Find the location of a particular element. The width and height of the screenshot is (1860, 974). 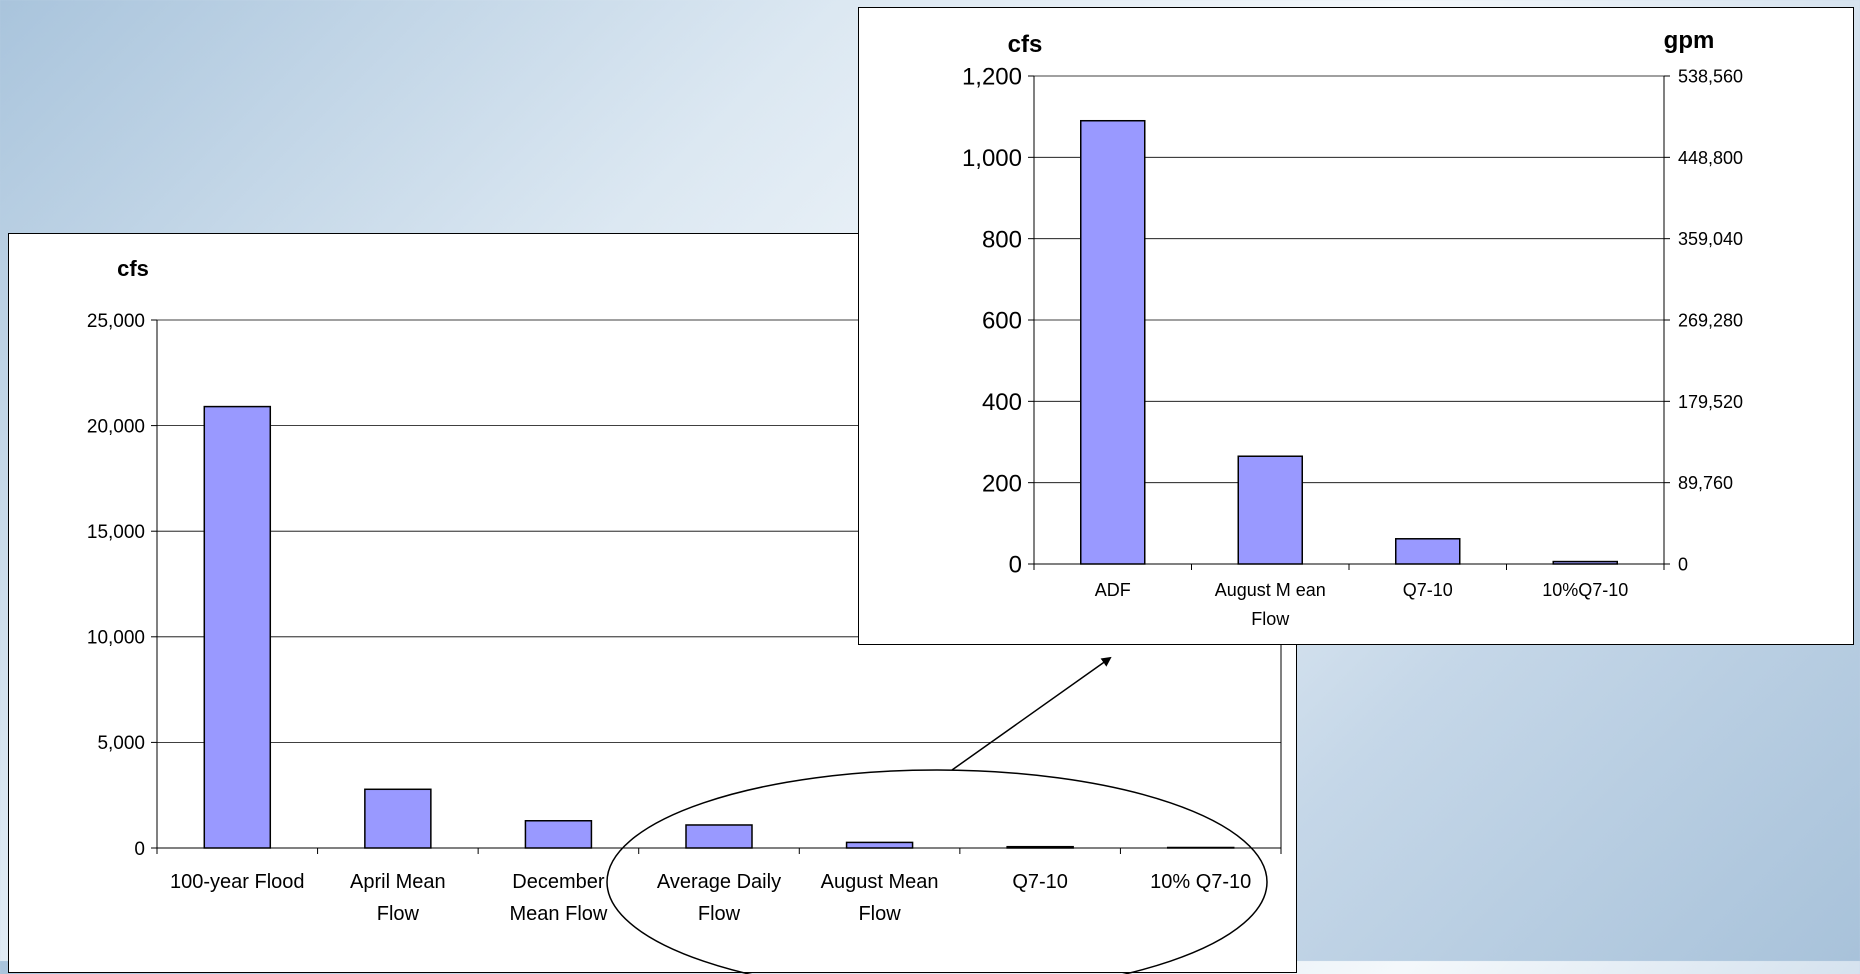

main-category-label: April Mean is located at coordinates (398, 882).